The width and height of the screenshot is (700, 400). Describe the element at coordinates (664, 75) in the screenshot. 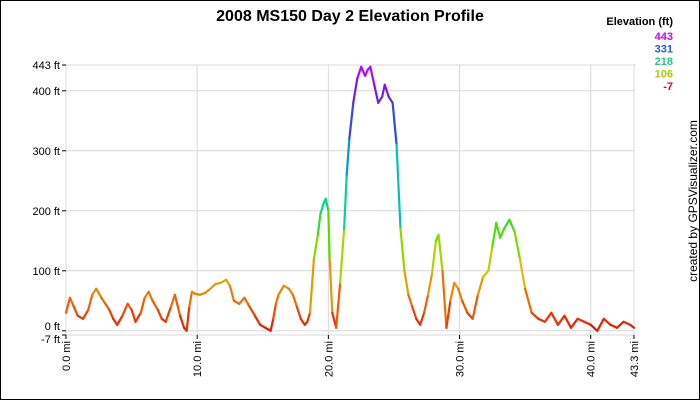

I see `legend-entry: 106` at that location.